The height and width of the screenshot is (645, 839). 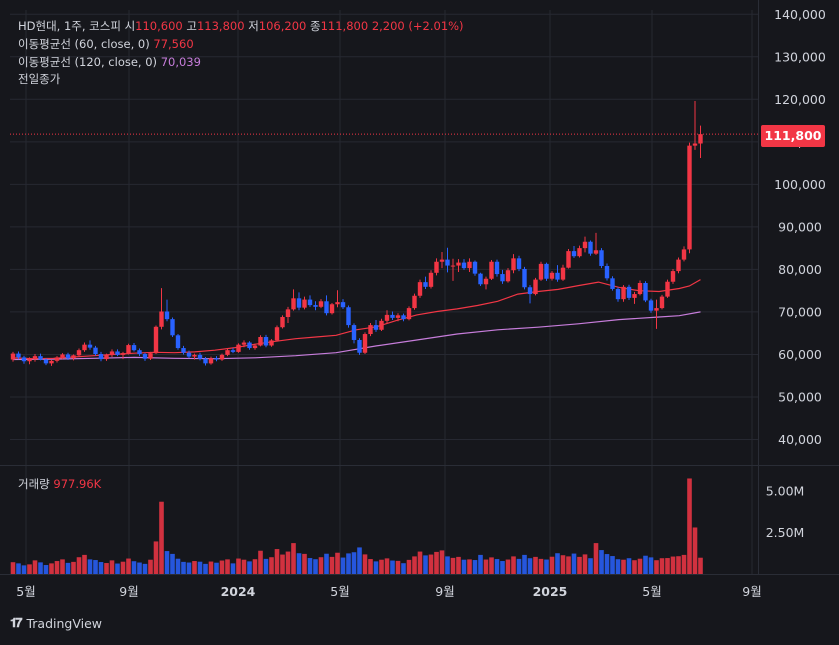 I want to click on tradingview-brand: 𝟏𝟕 TradingView, so click(x=56, y=623).